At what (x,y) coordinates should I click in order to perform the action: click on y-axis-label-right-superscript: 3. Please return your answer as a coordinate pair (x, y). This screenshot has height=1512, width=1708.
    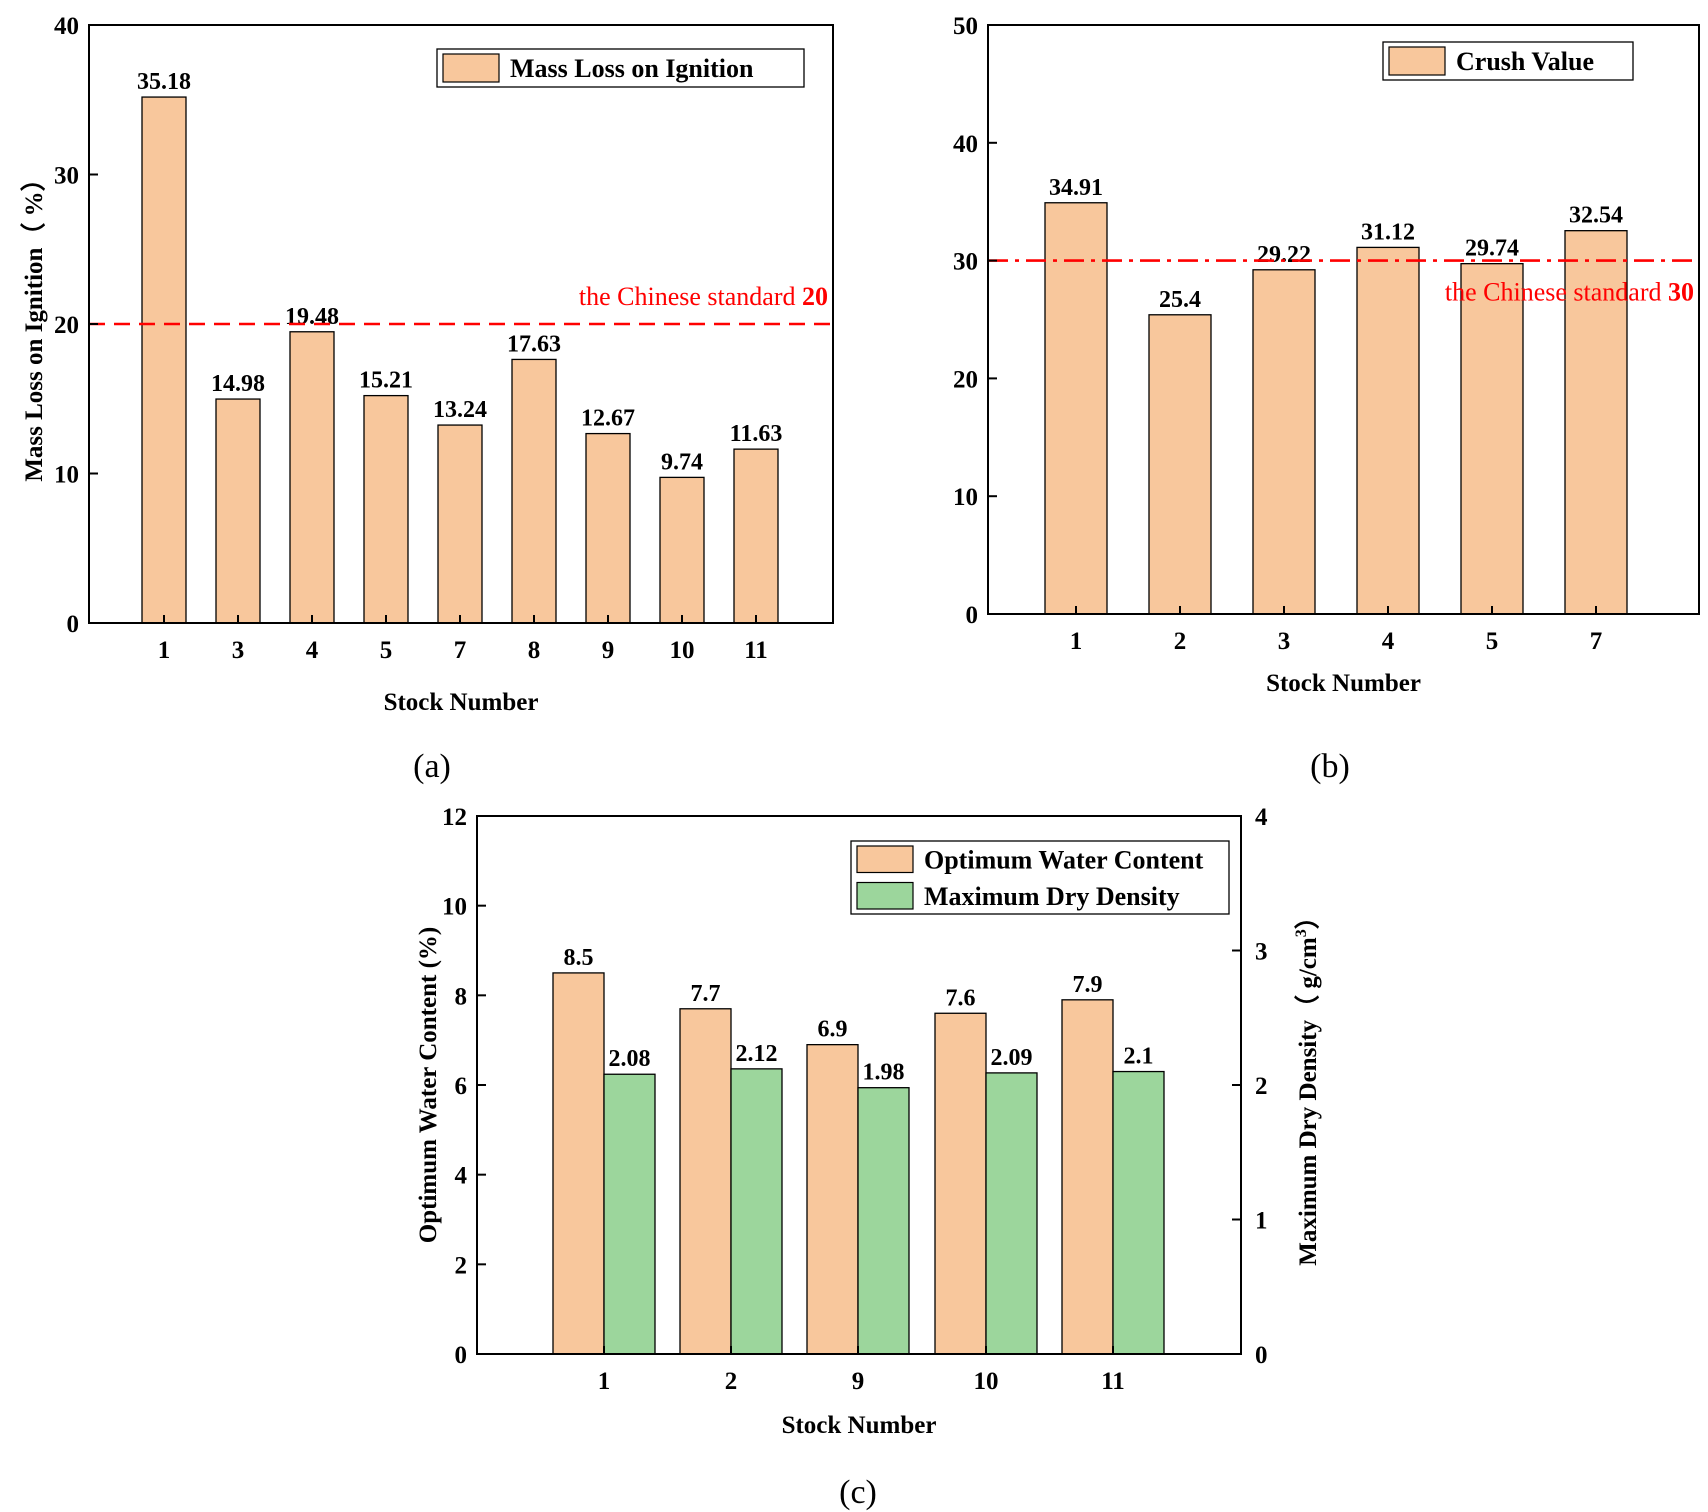
    Looking at the image, I should click on (1301, 933).